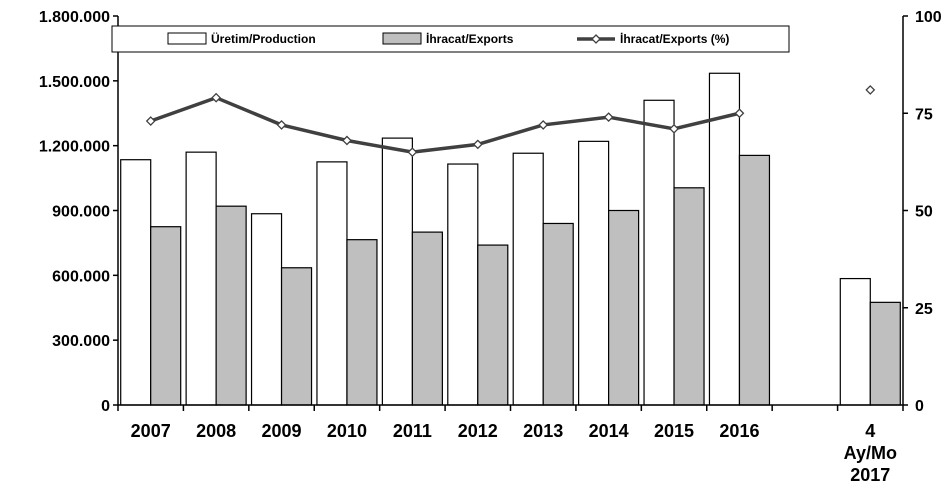 Image resolution: width=947 pixels, height=485 pixels. Describe the element at coordinates (81, 212) in the screenshot. I see `y-left-tick-label-3: 900.000` at that location.